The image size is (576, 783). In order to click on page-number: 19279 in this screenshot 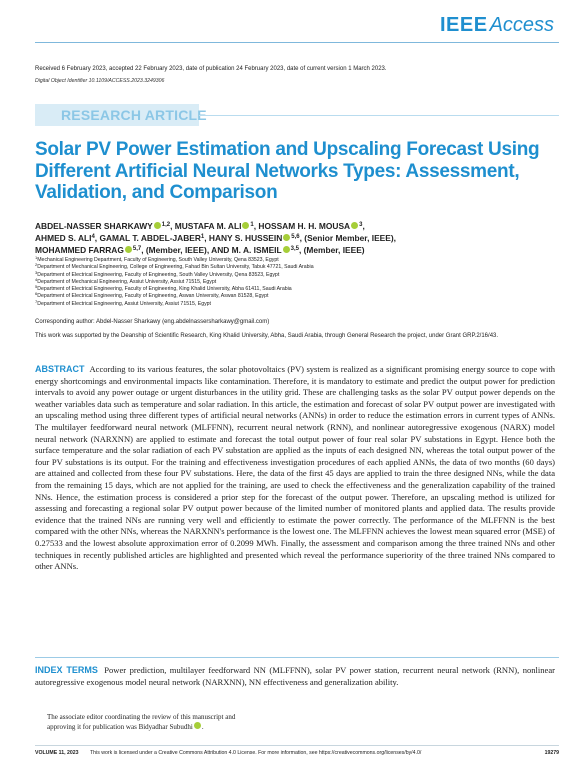, I will do `click(551, 753)`.